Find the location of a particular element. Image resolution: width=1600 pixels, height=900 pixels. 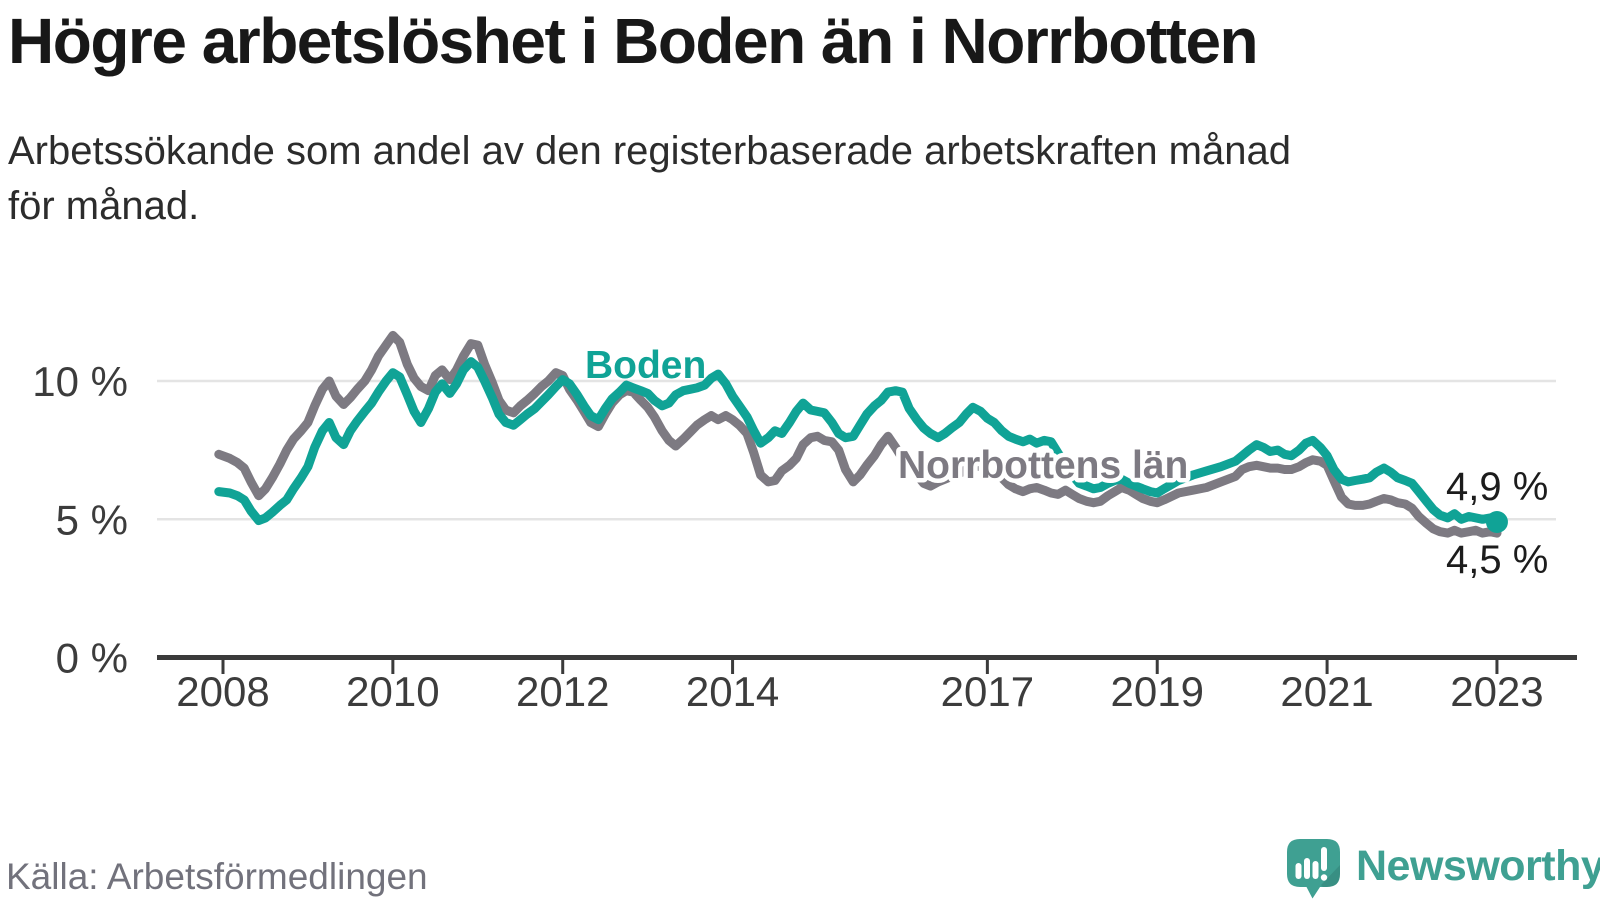

exclamation-dot-icon is located at coordinates (1324, 877).